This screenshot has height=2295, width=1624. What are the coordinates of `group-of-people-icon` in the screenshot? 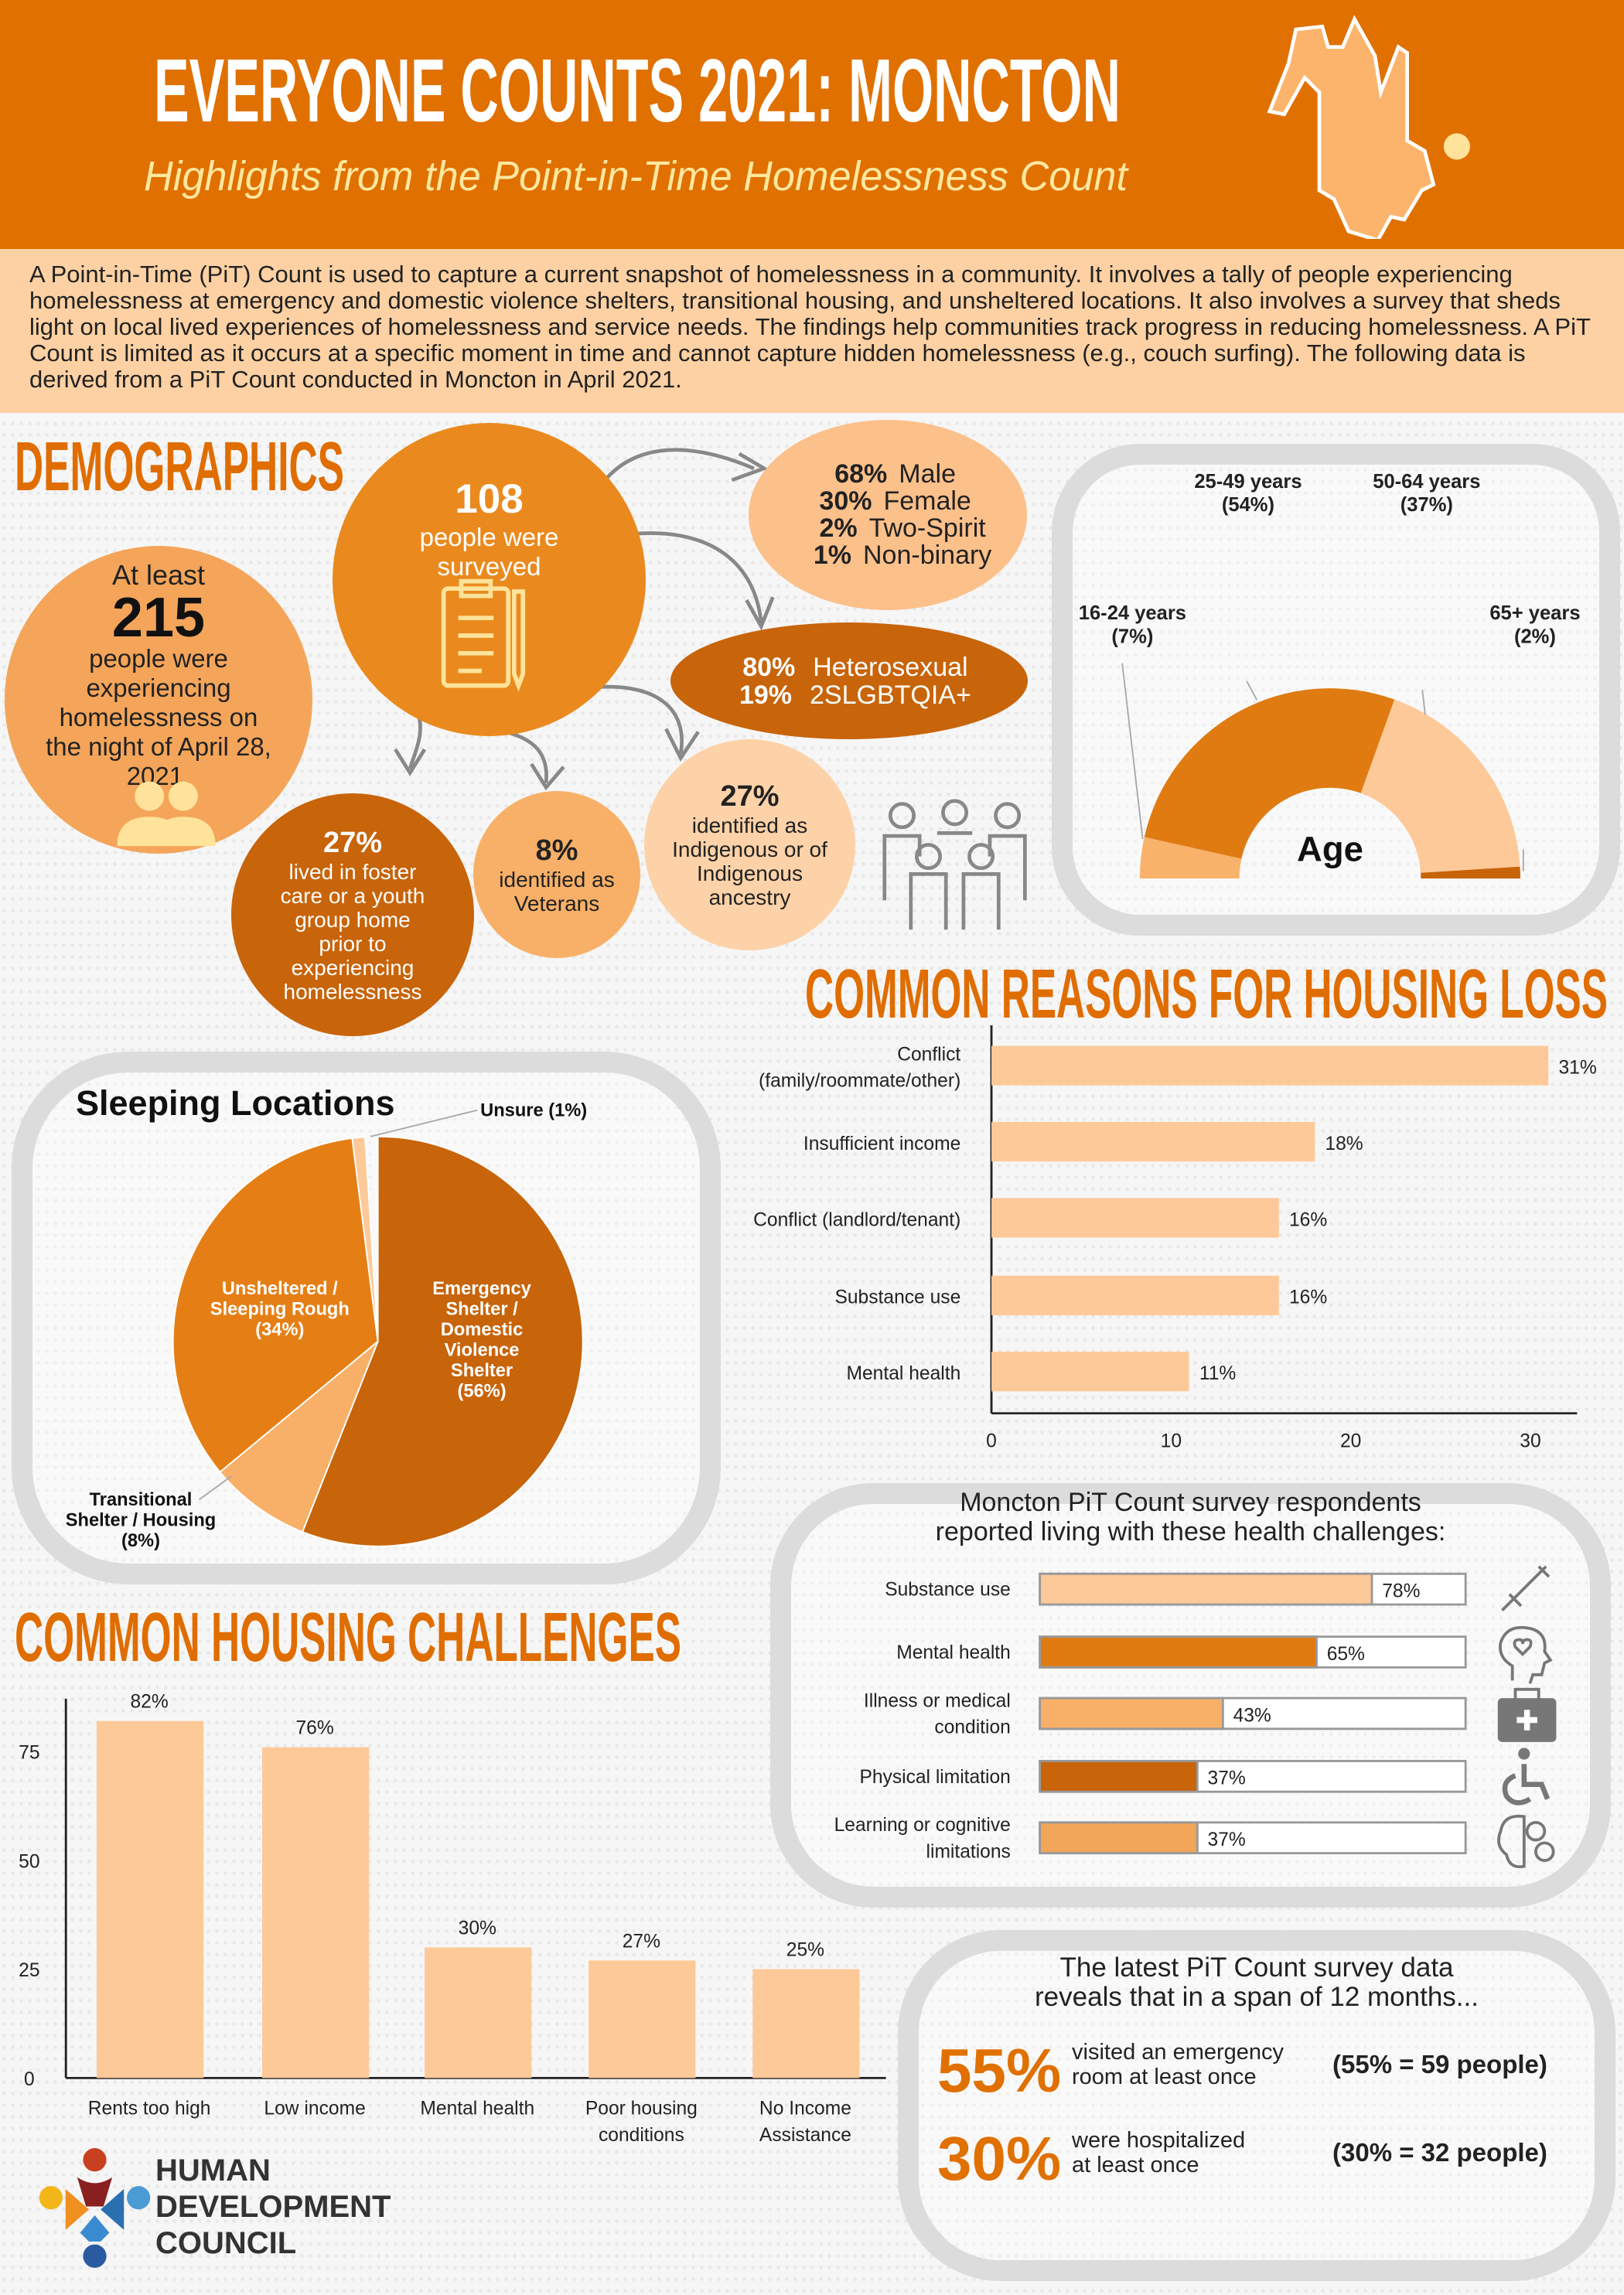 It's located at (955, 864).